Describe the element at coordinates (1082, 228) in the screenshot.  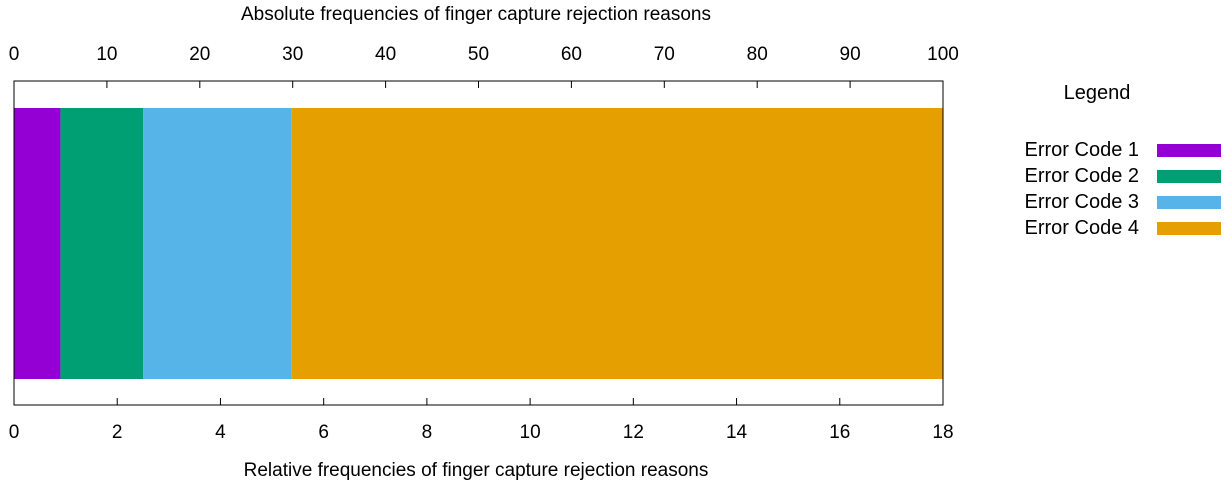
I see `legend-label: Error Code 4` at that location.